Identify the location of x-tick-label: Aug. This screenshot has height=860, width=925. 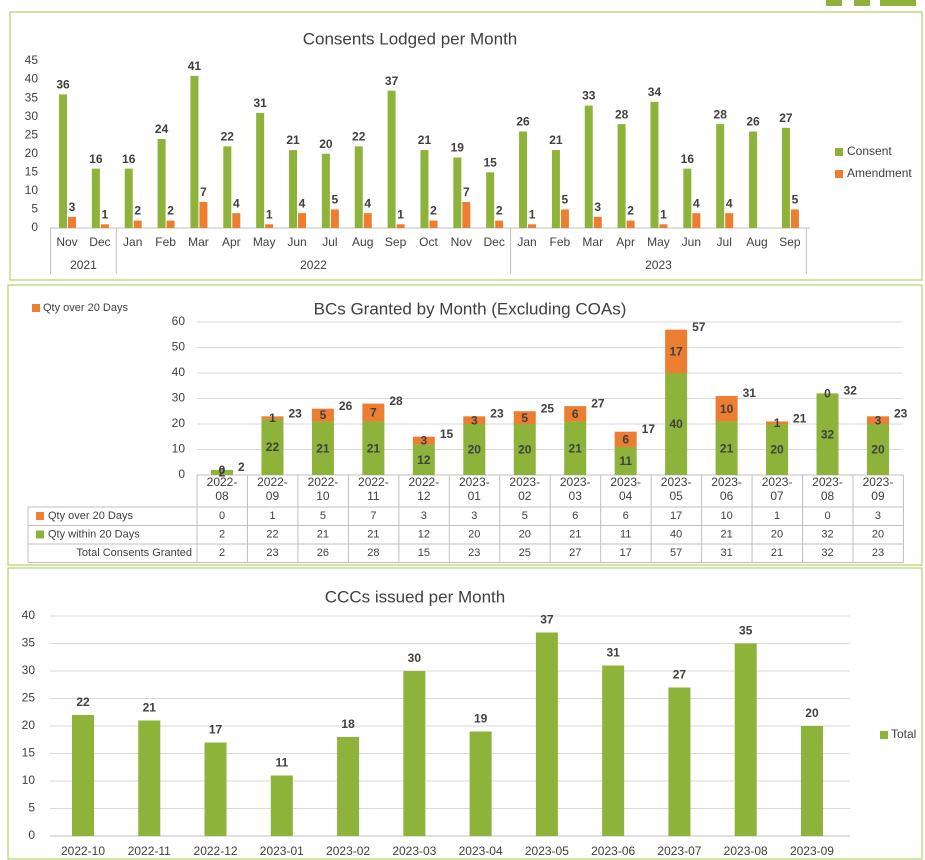
(362, 242).